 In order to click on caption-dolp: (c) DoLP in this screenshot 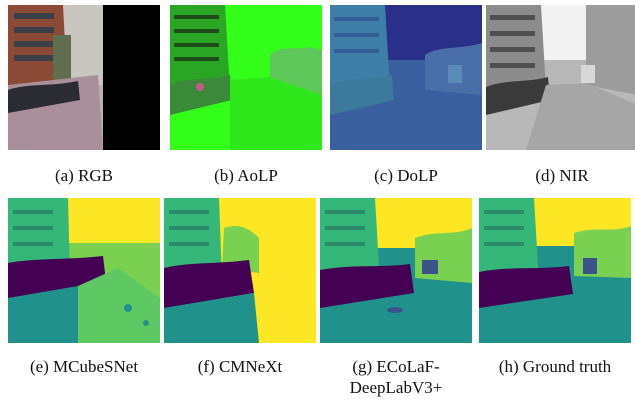, I will do `click(406, 175)`.